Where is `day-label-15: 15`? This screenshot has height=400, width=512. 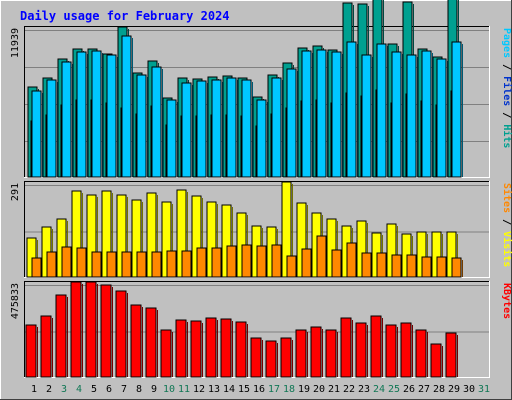
day-label-15: 15 is located at coordinates (244, 389).